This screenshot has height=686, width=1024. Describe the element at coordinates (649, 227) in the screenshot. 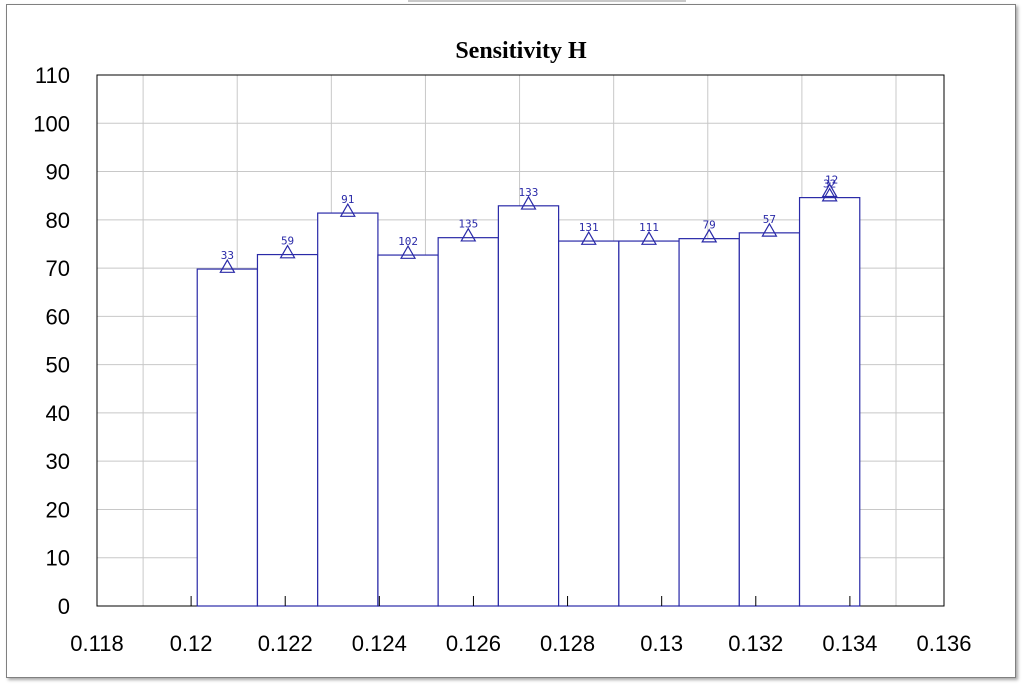

I see `bar-data-label: 111` at that location.